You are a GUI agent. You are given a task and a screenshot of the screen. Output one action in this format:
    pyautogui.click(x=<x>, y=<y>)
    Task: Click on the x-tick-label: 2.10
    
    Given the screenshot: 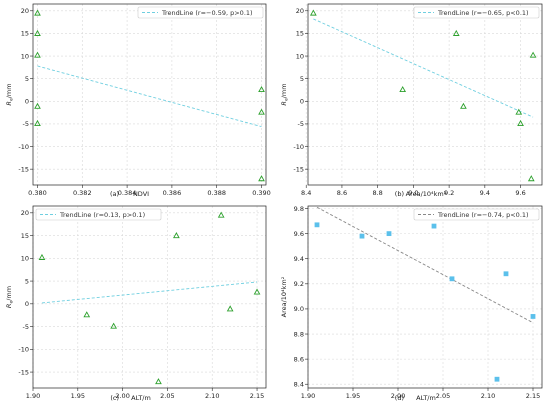 What is the action you would take?
    pyautogui.click(x=488, y=396)
    